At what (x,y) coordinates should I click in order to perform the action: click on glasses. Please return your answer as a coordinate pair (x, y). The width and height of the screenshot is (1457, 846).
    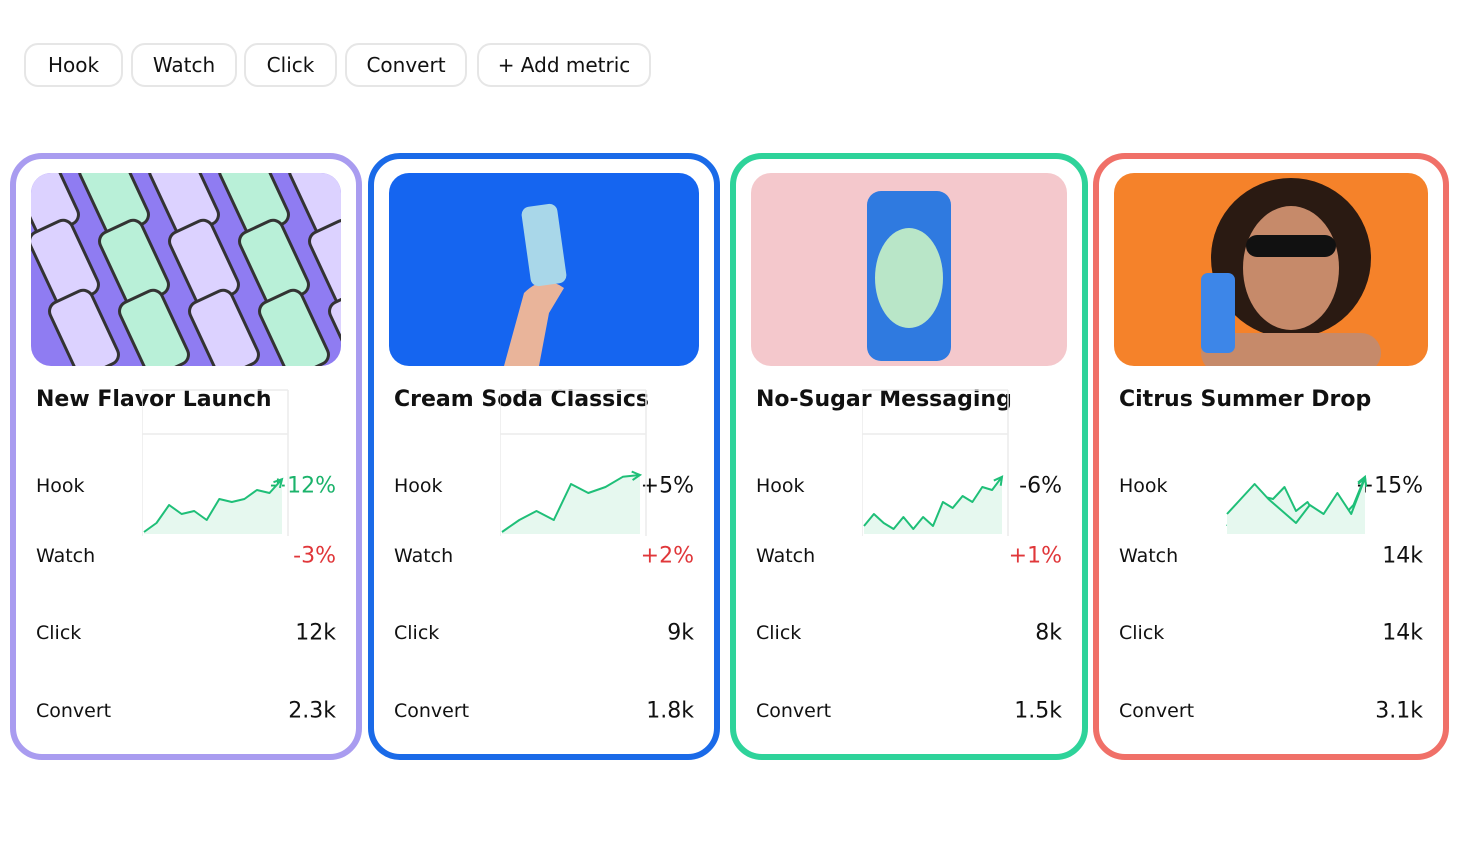
    Looking at the image, I should click on (1291, 246).